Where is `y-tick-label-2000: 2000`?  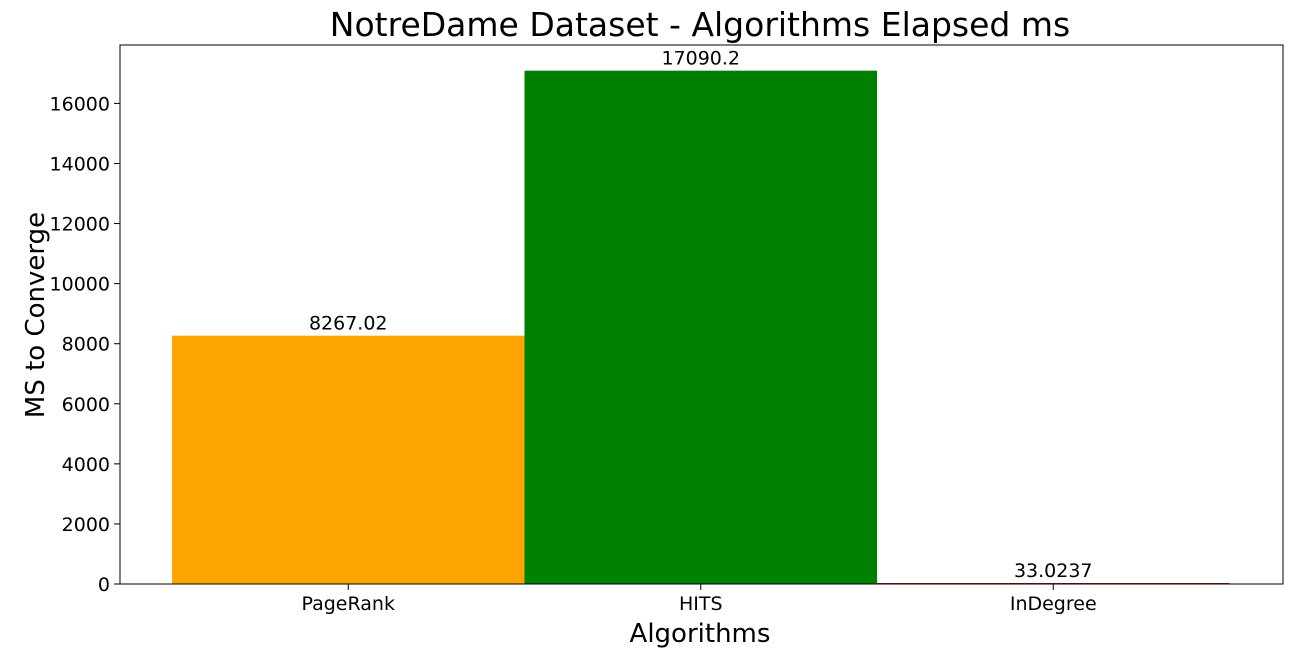 y-tick-label-2000: 2000 is located at coordinates (86, 525).